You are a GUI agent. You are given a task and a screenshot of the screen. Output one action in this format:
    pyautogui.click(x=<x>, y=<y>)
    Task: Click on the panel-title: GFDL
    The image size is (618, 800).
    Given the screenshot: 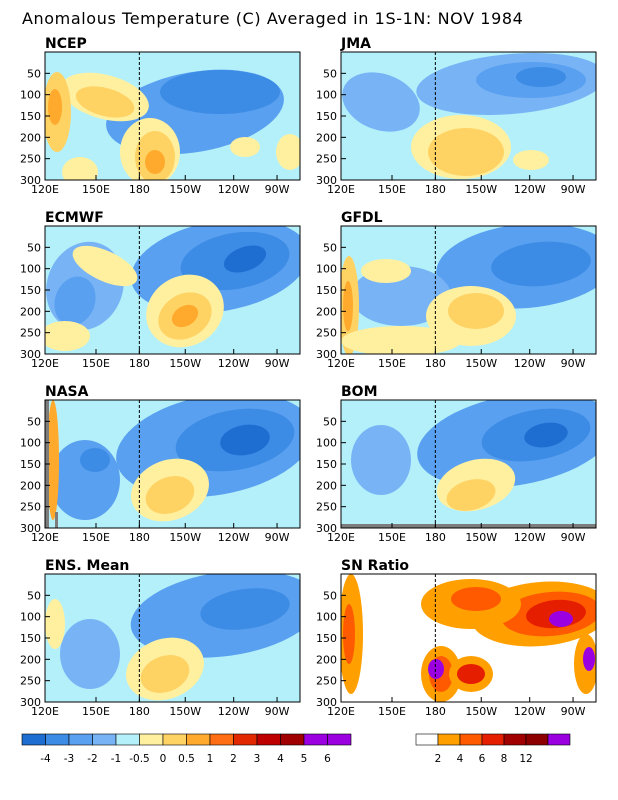 What is the action you would take?
    pyautogui.click(x=362, y=218)
    